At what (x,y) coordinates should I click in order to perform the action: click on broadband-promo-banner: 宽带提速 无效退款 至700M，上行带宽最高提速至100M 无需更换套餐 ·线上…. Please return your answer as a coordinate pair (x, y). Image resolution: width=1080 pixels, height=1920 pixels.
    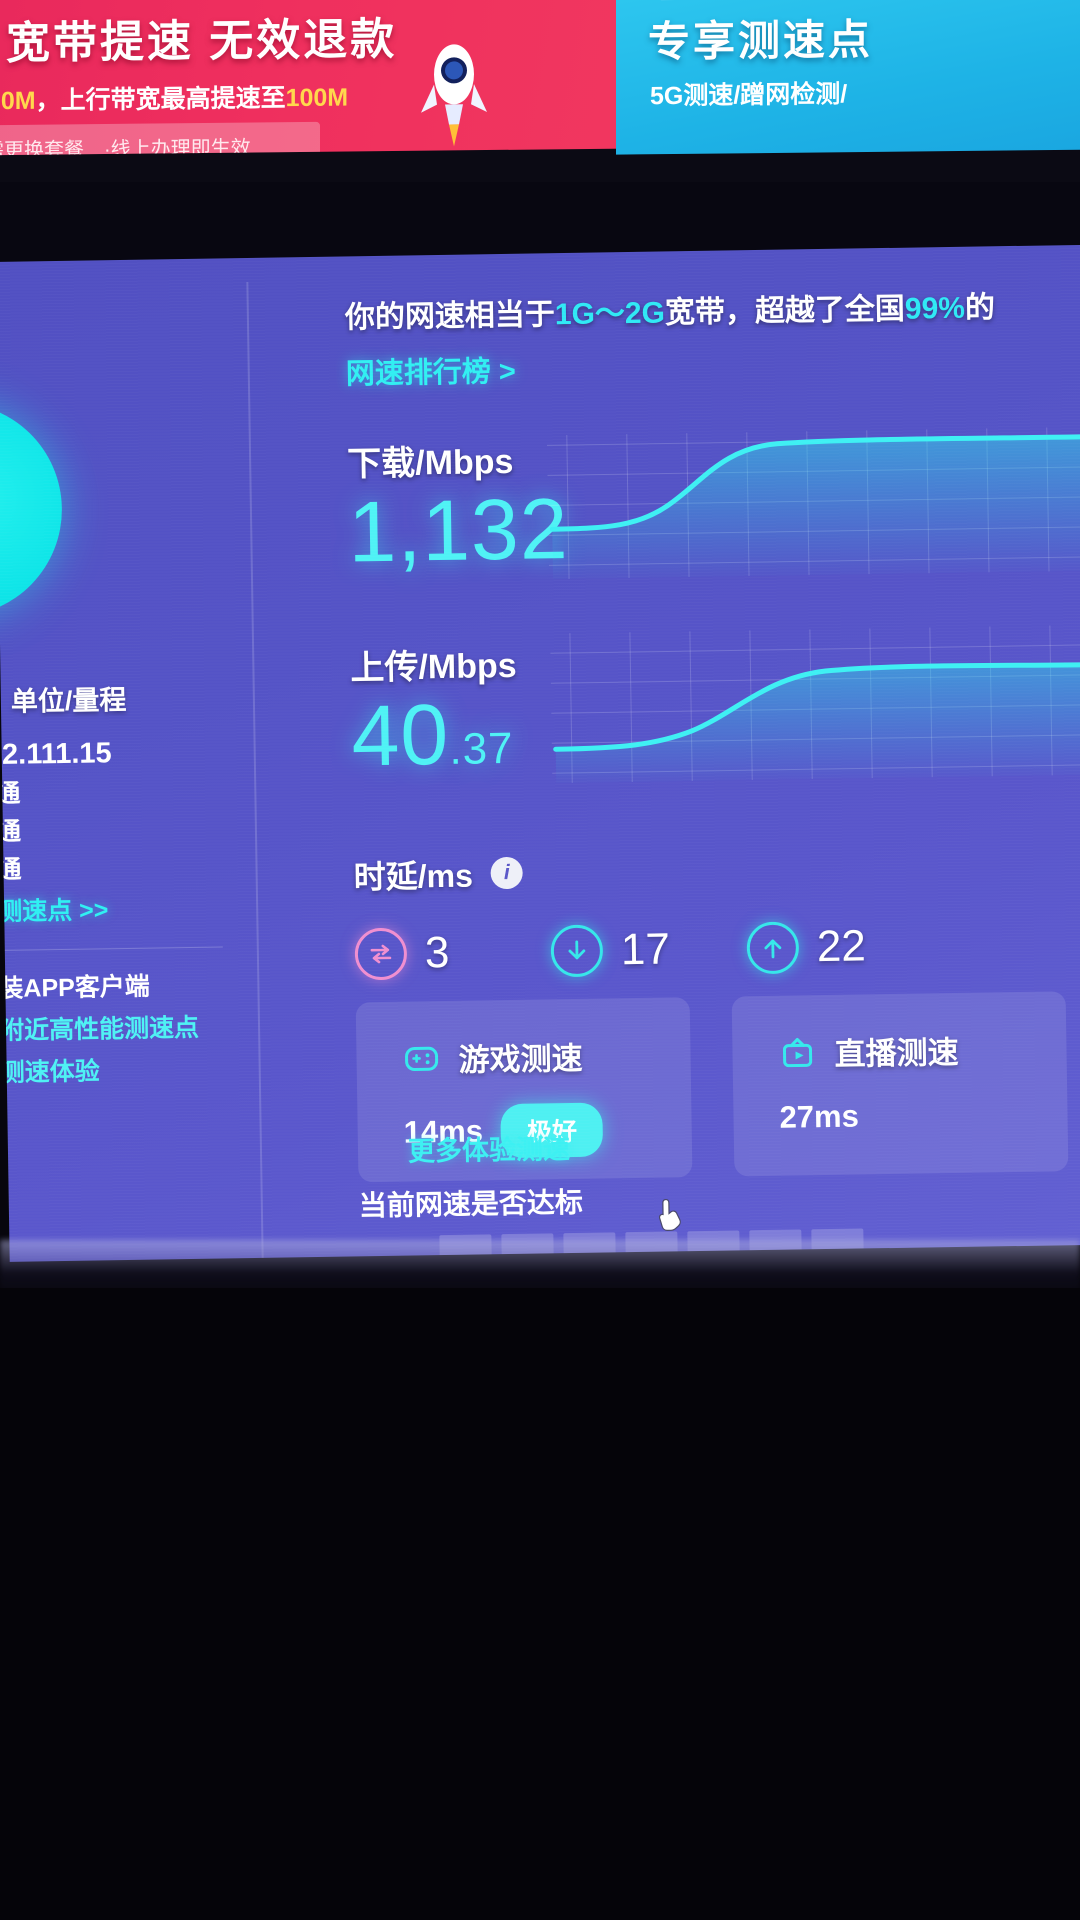
    Looking at the image, I should click on (320, 78).